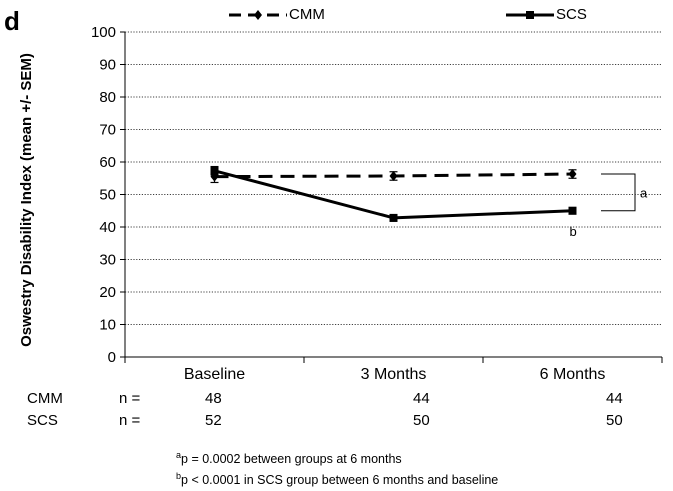 This screenshot has width=673, height=491. What do you see at coordinates (573, 374) in the screenshot?
I see `x-tick-label-6-months: 6 Months` at bounding box center [573, 374].